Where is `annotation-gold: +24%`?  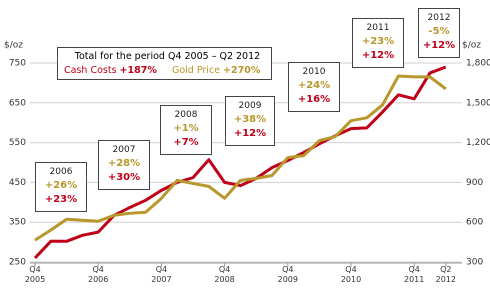 annotation-gold: +24% is located at coordinates (314, 85).